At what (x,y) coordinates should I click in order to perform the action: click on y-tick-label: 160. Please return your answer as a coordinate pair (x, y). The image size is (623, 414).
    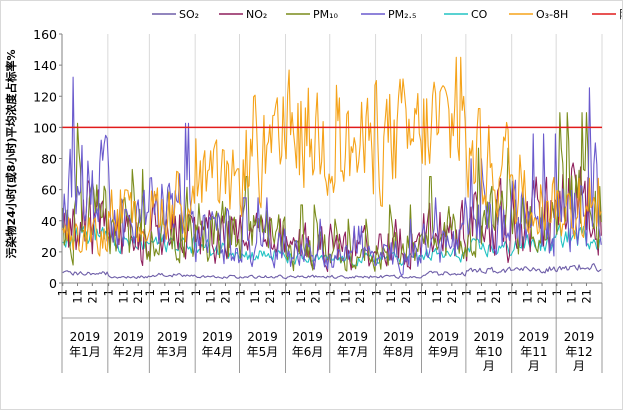
    Looking at the image, I should click on (45, 34).